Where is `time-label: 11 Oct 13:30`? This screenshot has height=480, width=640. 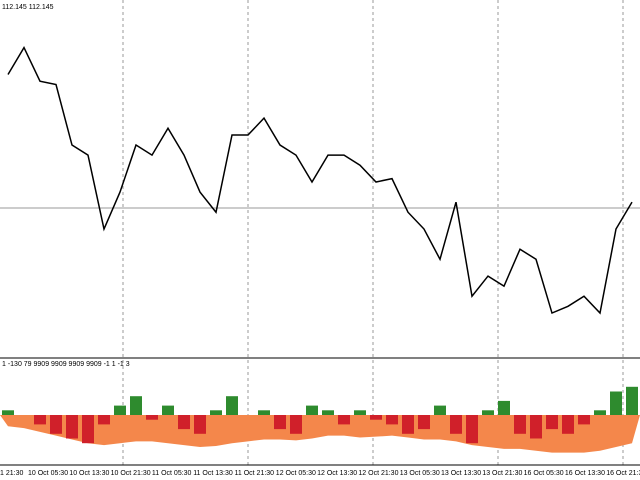 time-label: 11 Oct 13:30 is located at coordinates (213, 473).